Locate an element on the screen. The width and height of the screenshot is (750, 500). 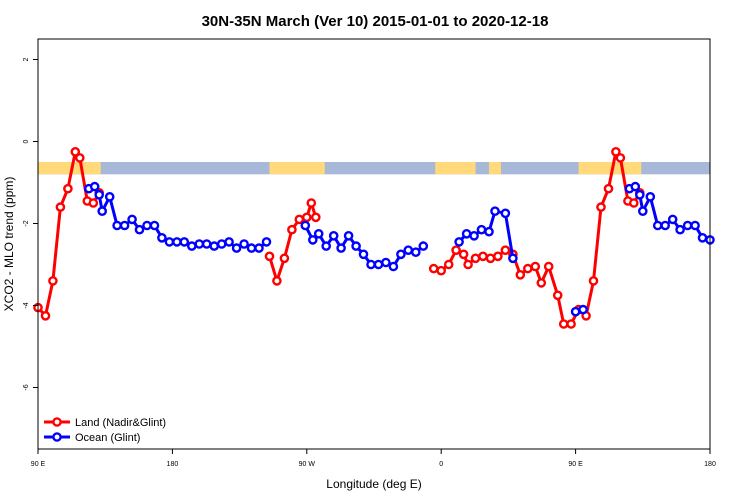
x-tick-label: 0 is located at coordinates (441, 464).